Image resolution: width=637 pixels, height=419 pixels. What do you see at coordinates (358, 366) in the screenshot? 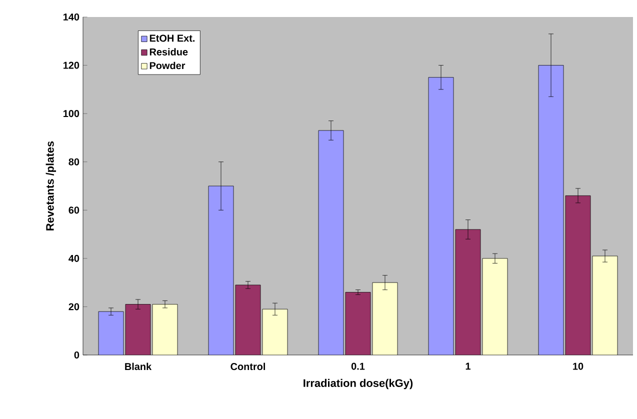
I see `x-tick-label: 0.1` at bounding box center [358, 366].